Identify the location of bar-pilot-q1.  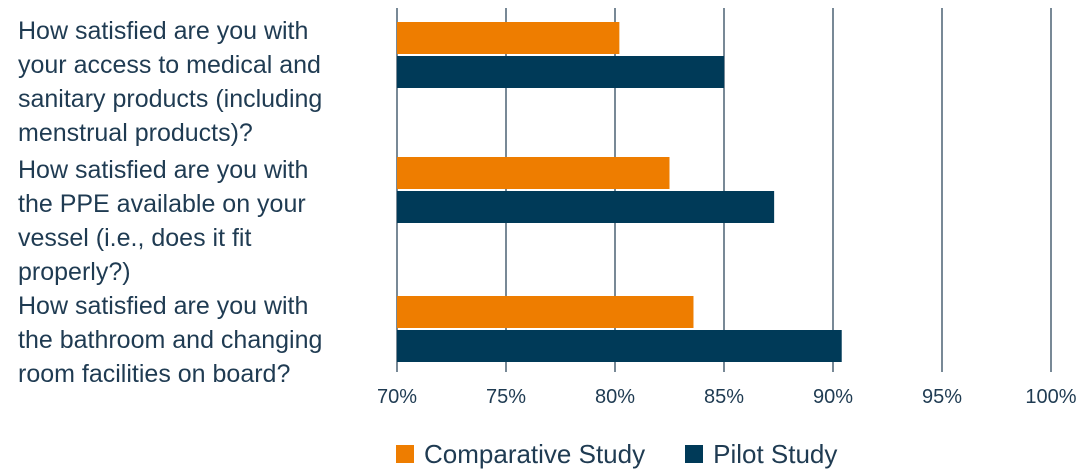
(560, 72).